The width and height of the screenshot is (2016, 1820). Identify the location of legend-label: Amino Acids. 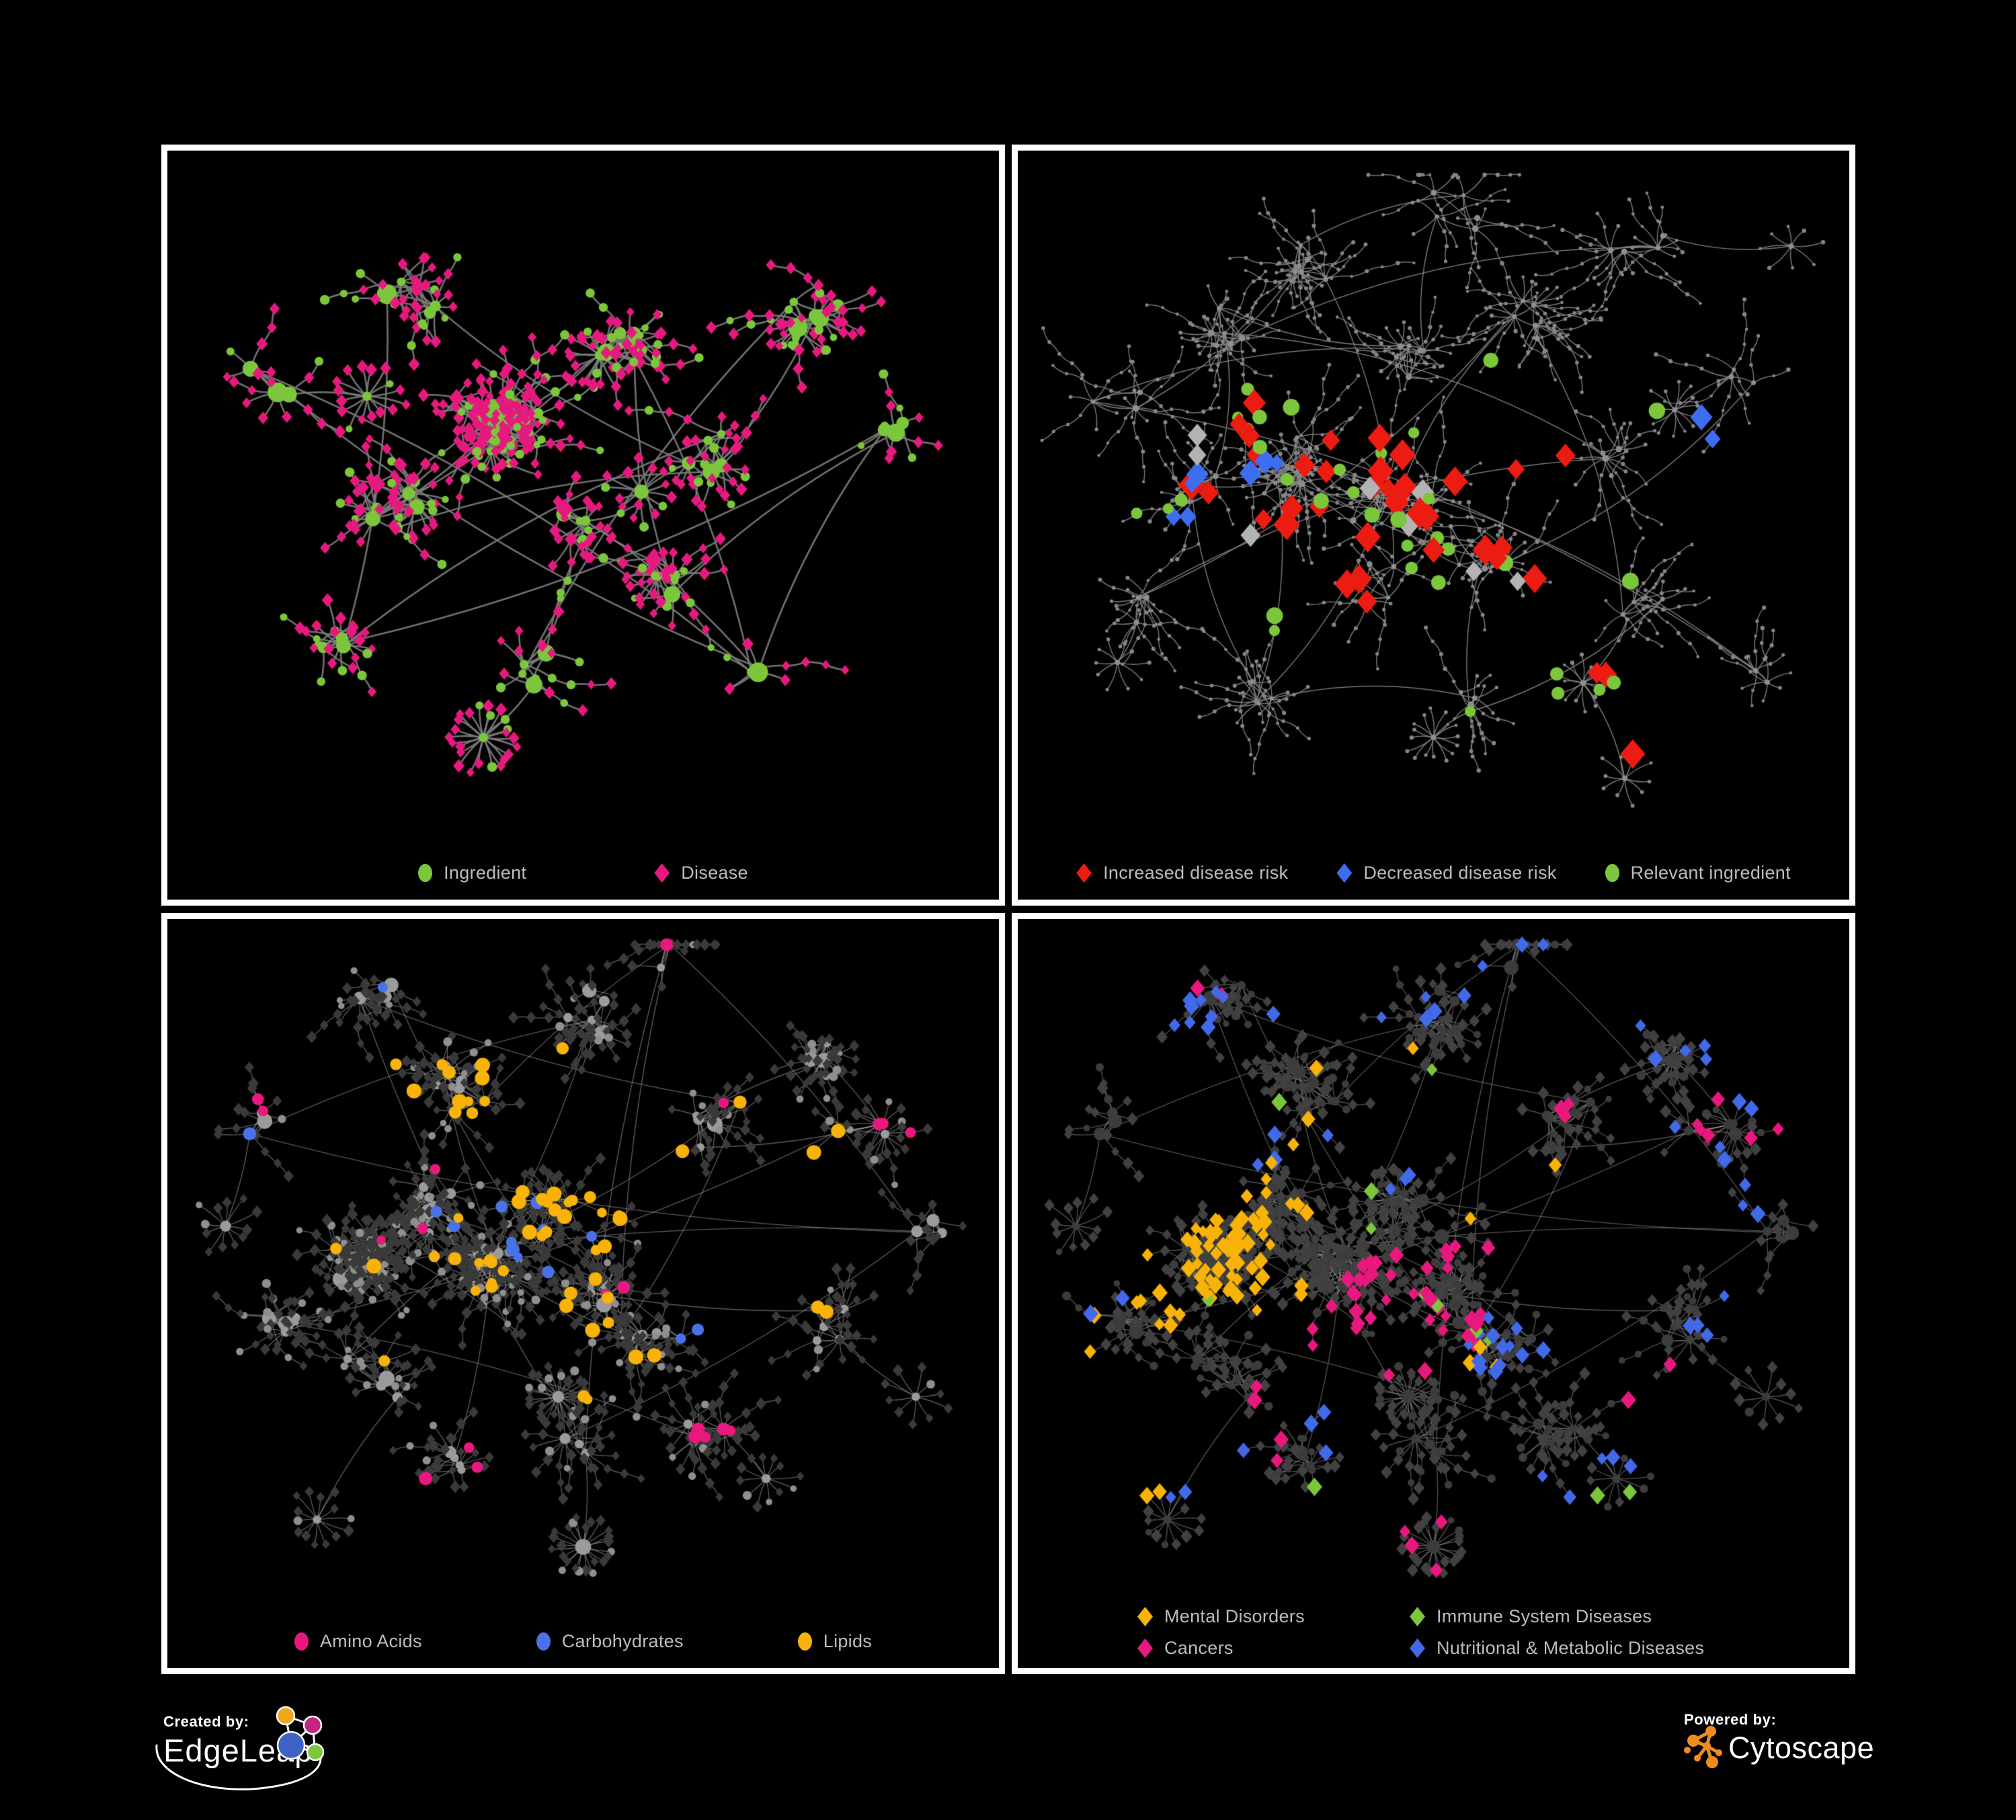
(370, 1641).